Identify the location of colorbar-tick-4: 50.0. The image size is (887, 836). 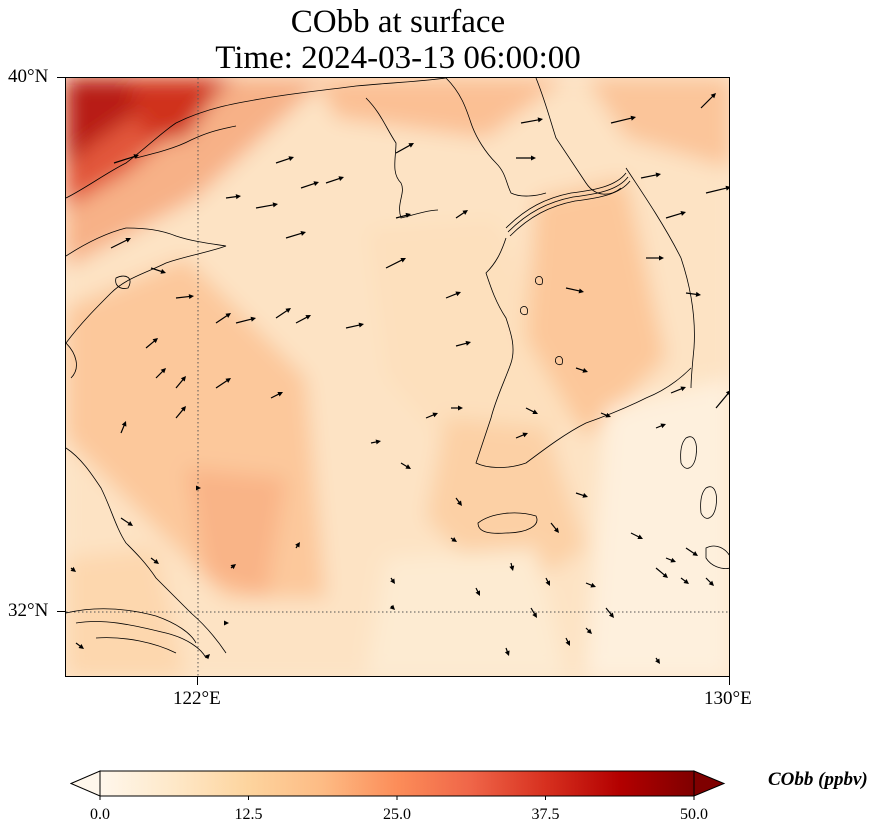
(694, 814).